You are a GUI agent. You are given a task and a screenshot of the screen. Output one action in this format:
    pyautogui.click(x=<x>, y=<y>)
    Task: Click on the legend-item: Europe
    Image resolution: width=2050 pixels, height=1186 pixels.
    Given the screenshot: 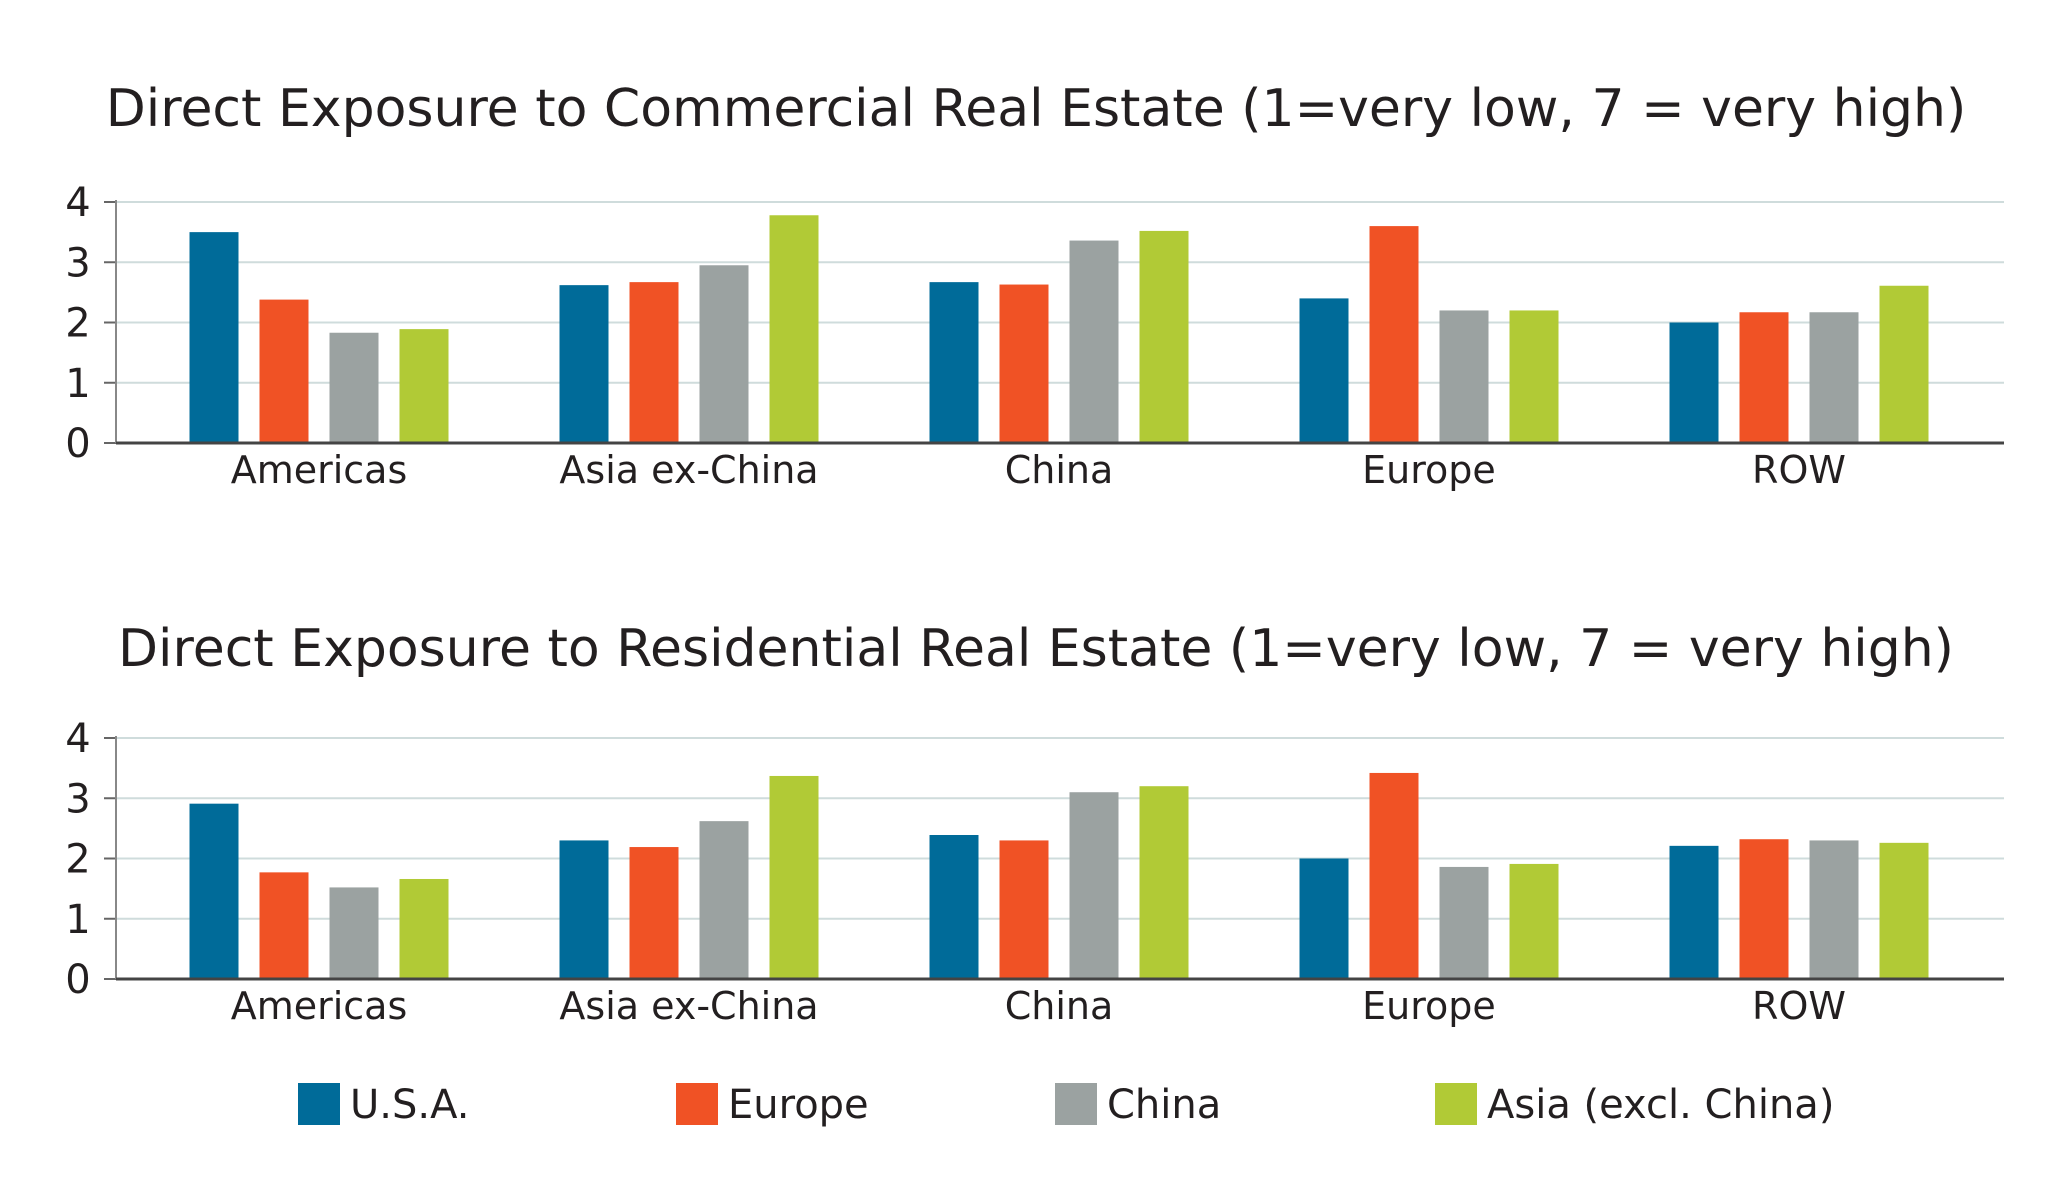 What is the action you would take?
    pyautogui.click(x=772, y=1105)
    